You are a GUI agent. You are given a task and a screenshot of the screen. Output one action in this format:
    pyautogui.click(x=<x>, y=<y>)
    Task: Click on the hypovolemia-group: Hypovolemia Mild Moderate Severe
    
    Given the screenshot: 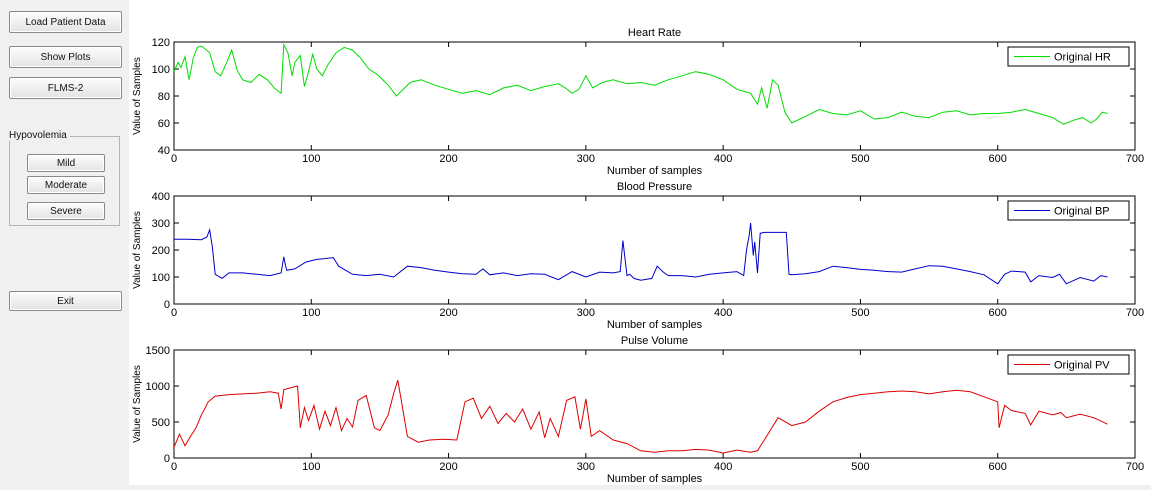 What is the action you would take?
    pyautogui.click(x=63, y=178)
    